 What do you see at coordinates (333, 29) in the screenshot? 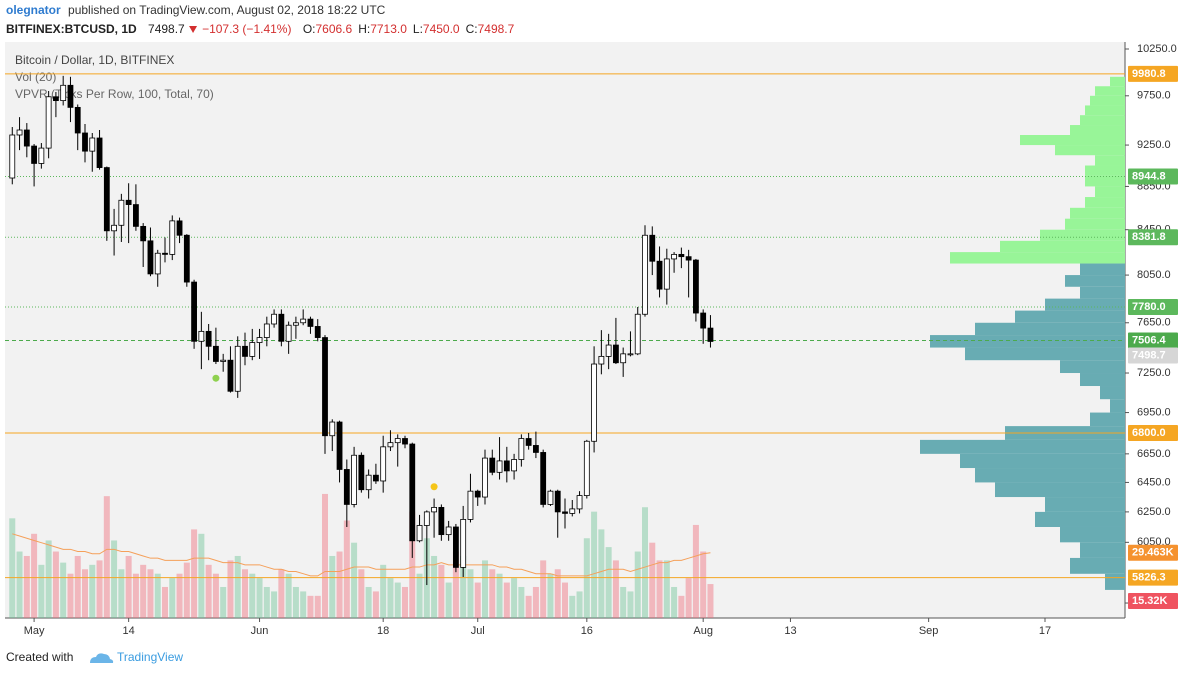
I see `ohlc-value: 7606.6` at bounding box center [333, 29].